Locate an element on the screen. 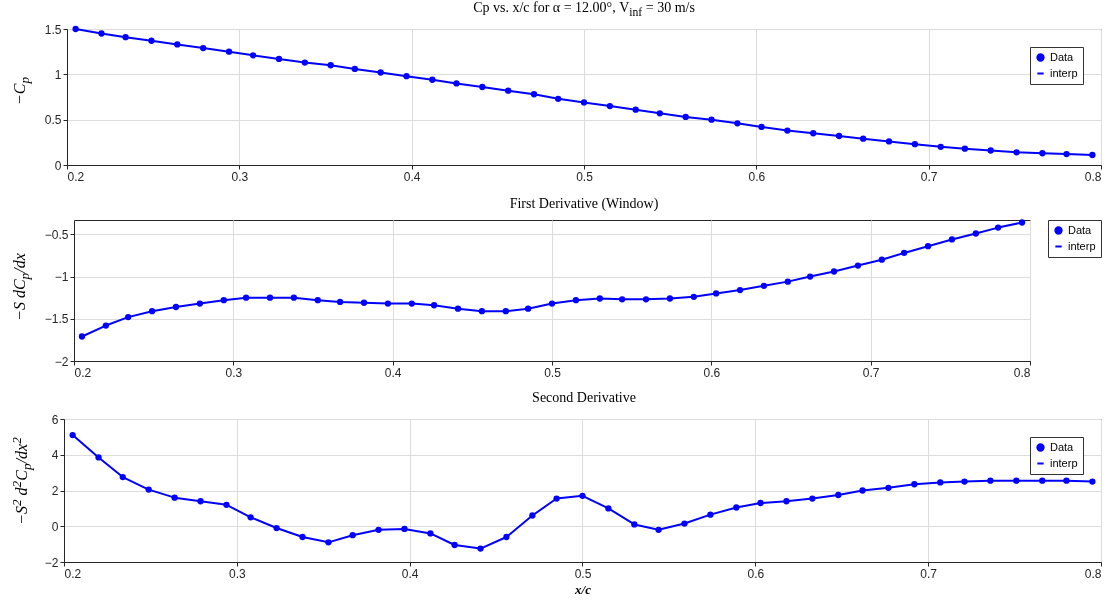 The image size is (1116, 603). chart-title: First Derivative (Window) is located at coordinates (584, 204).